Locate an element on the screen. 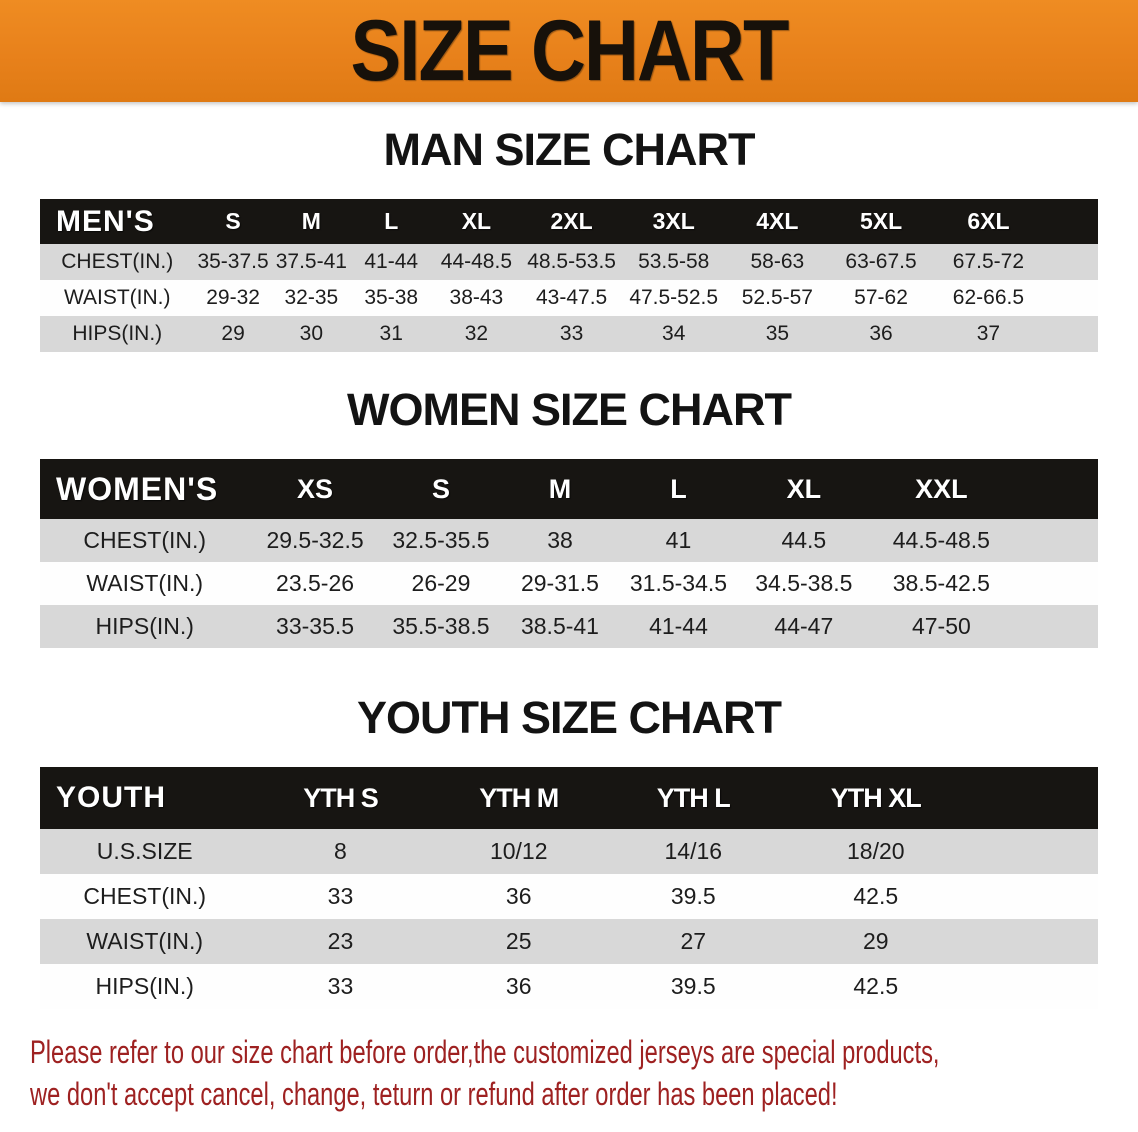 Image resolution: width=1138 pixels, height=1132 pixels. measurement-value-cell: 8 is located at coordinates (340, 851).